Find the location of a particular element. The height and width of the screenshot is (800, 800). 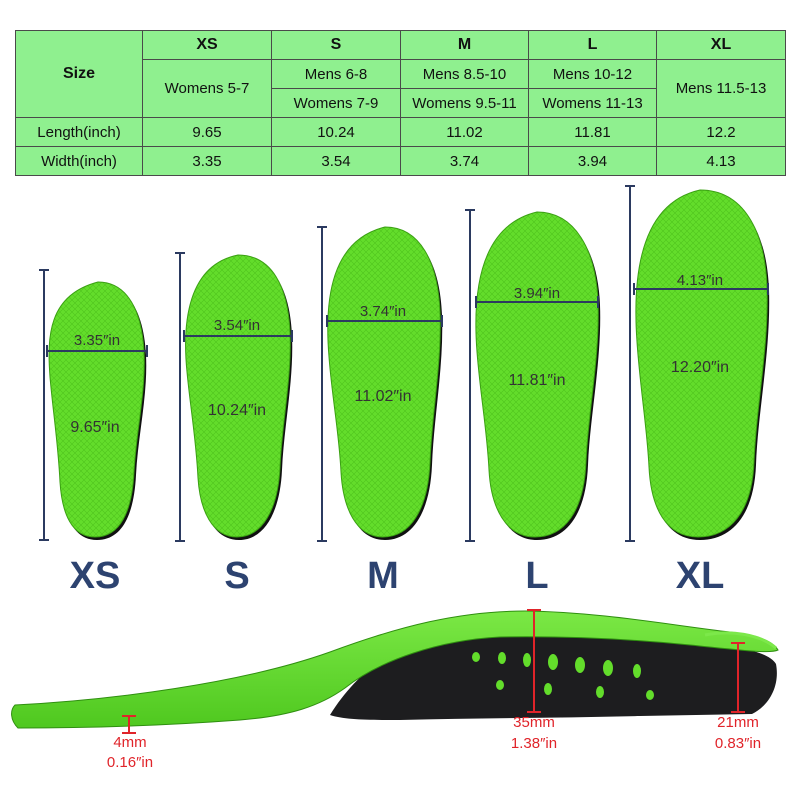

m-size-label: M is located at coordinates (383, 576).